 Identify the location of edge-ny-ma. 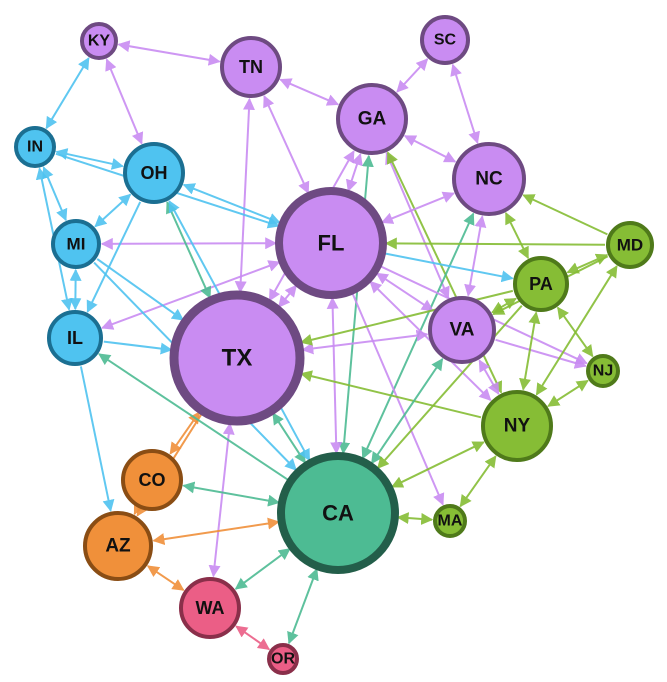
(478, 481).